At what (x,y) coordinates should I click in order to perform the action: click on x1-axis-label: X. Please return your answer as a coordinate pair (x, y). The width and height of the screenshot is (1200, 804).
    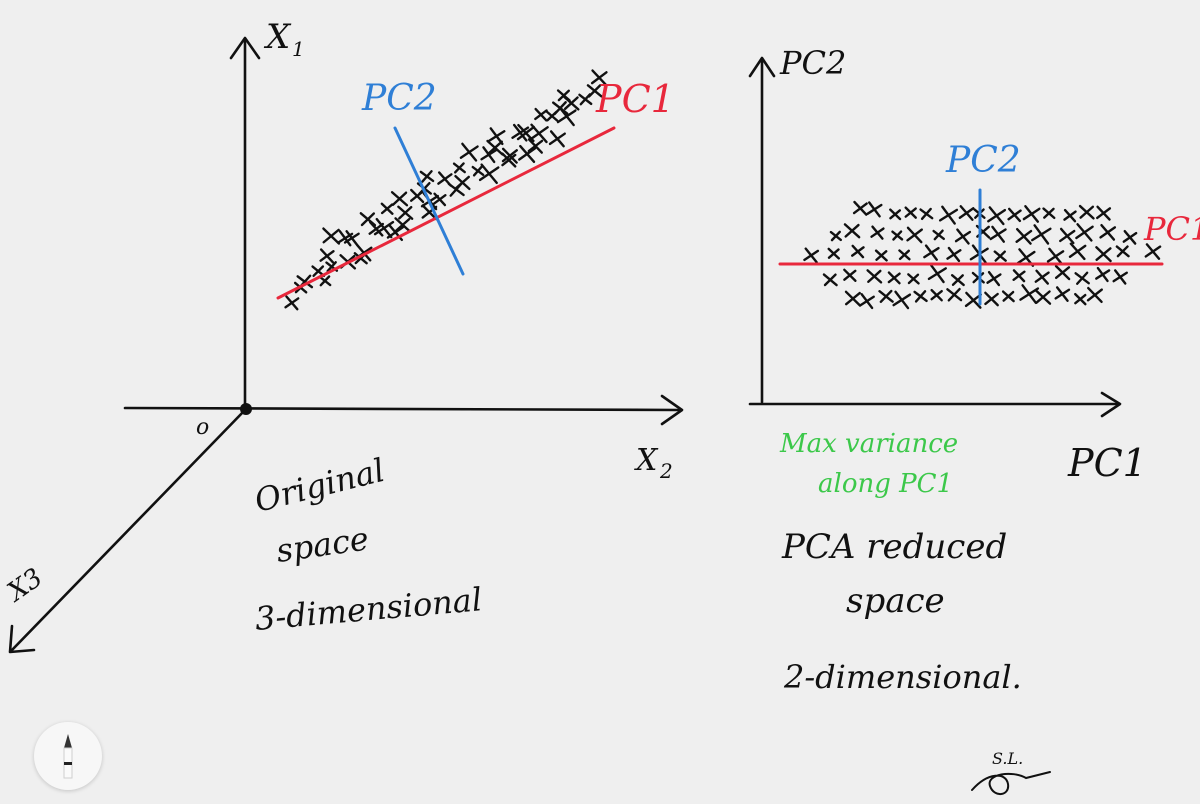
    Looking at the image, I should click on (277, 37).